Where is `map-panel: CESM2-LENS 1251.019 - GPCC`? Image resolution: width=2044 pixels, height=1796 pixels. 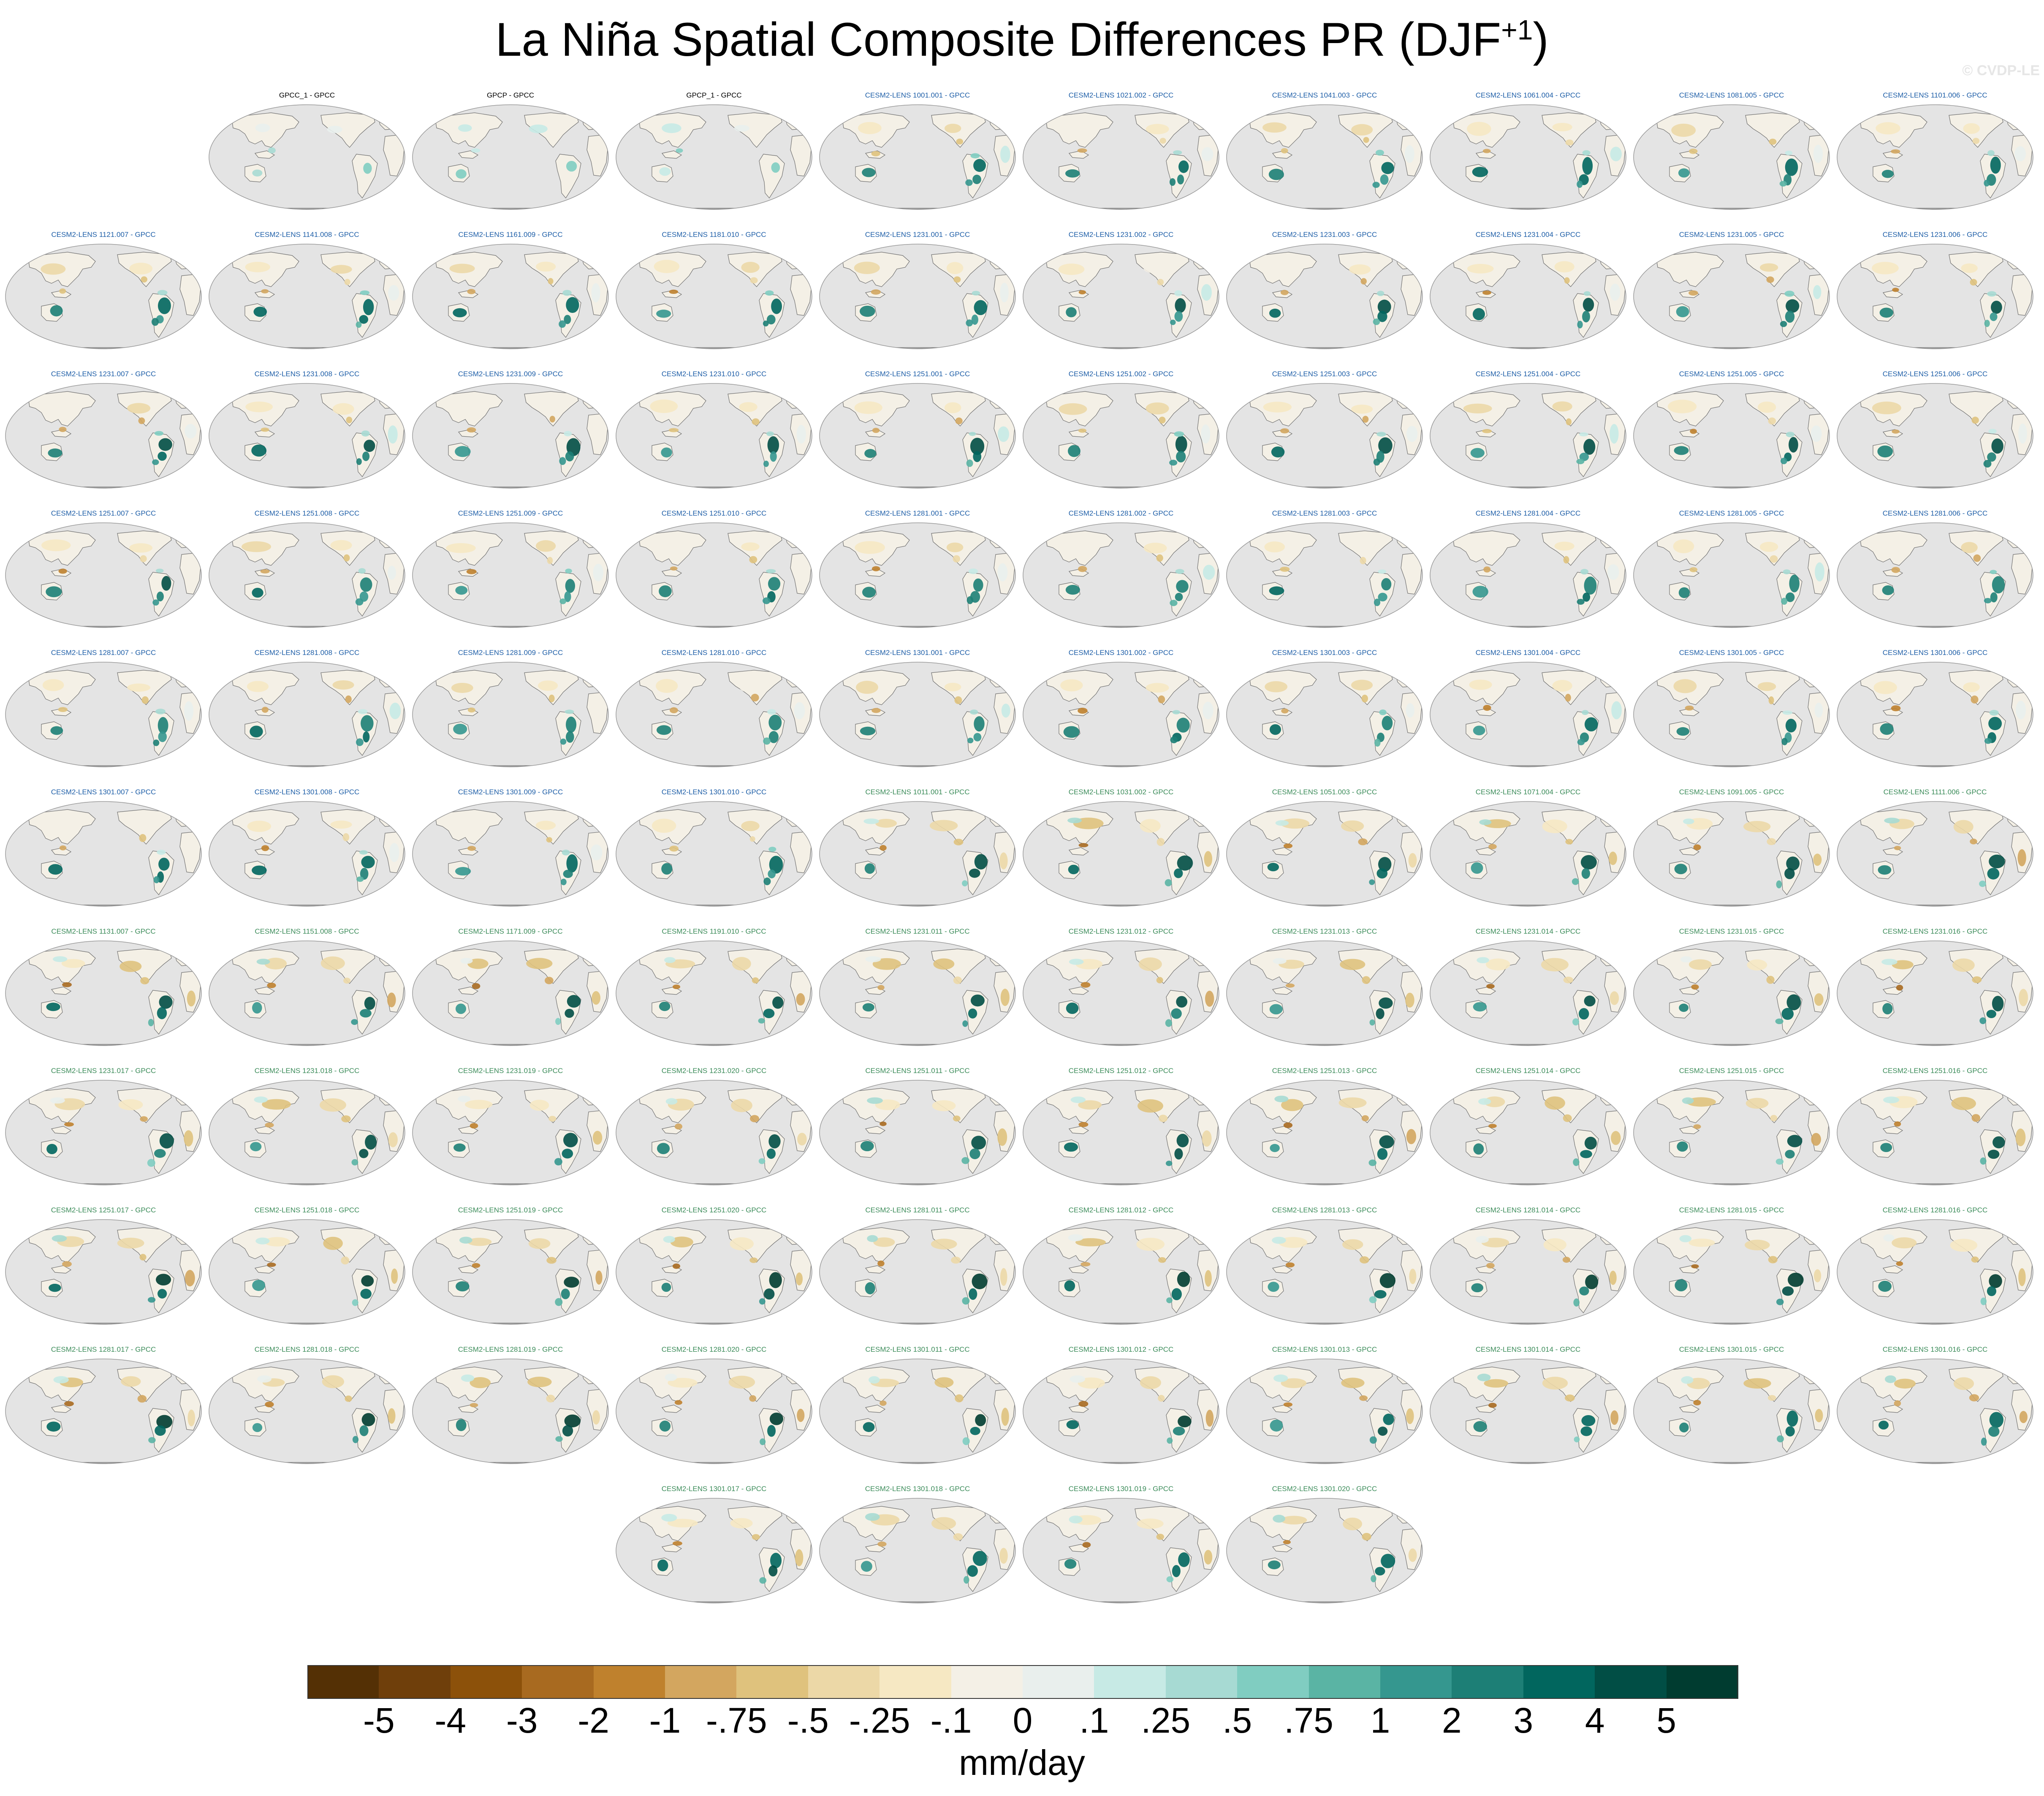
map-panel: CESM2-LENS 1251.019 - GPCC is located at coordinates (511, 1266).